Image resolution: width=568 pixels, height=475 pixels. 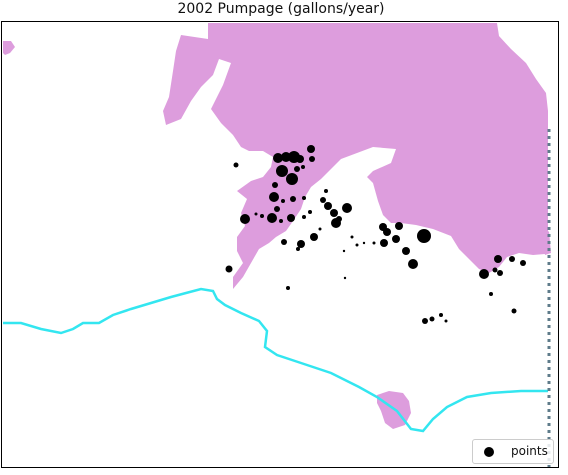 What do you see at coordinates (489, 452) in the screenshot?
I see `legend-marker-icon` at bounding box center [489, 452].